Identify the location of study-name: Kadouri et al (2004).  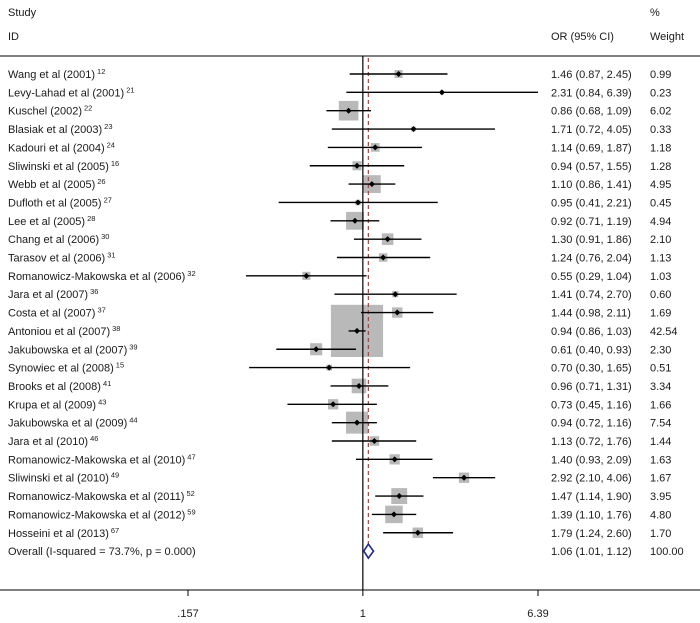
(56, 148).